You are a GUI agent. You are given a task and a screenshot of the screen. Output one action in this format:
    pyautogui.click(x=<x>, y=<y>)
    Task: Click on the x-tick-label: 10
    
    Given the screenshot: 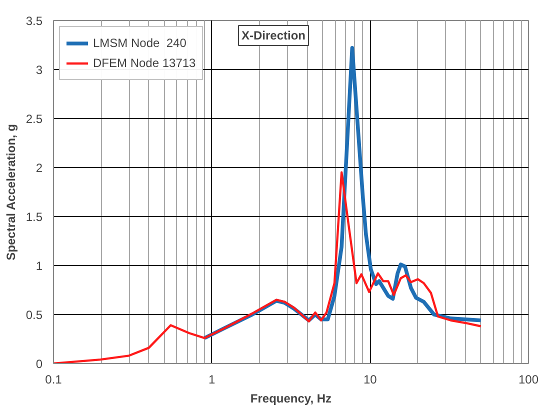 What is the action you would take?
    pyautogui.click(x=370, y=379)
    